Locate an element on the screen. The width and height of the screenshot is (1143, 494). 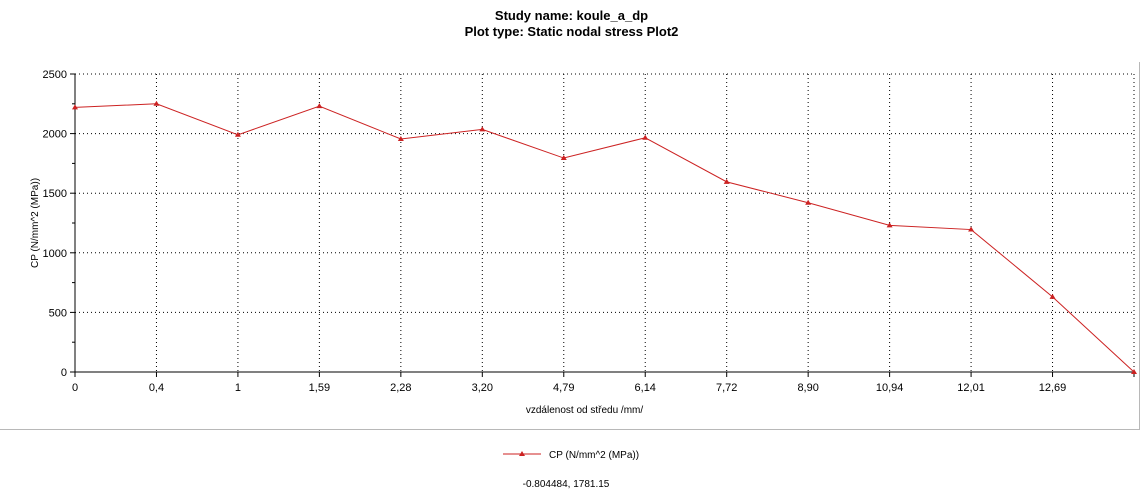
cursor-coordinate-readout: -0.804484, 1781.15 is located at coordinates (566, 484).